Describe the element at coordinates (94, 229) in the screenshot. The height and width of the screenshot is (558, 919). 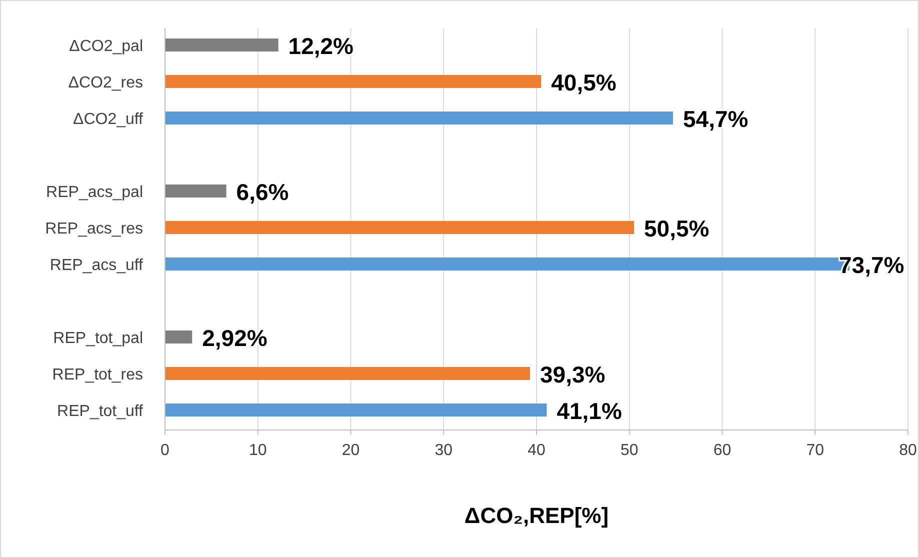
I see `y-tick-label: REP_acs_res` at that location.